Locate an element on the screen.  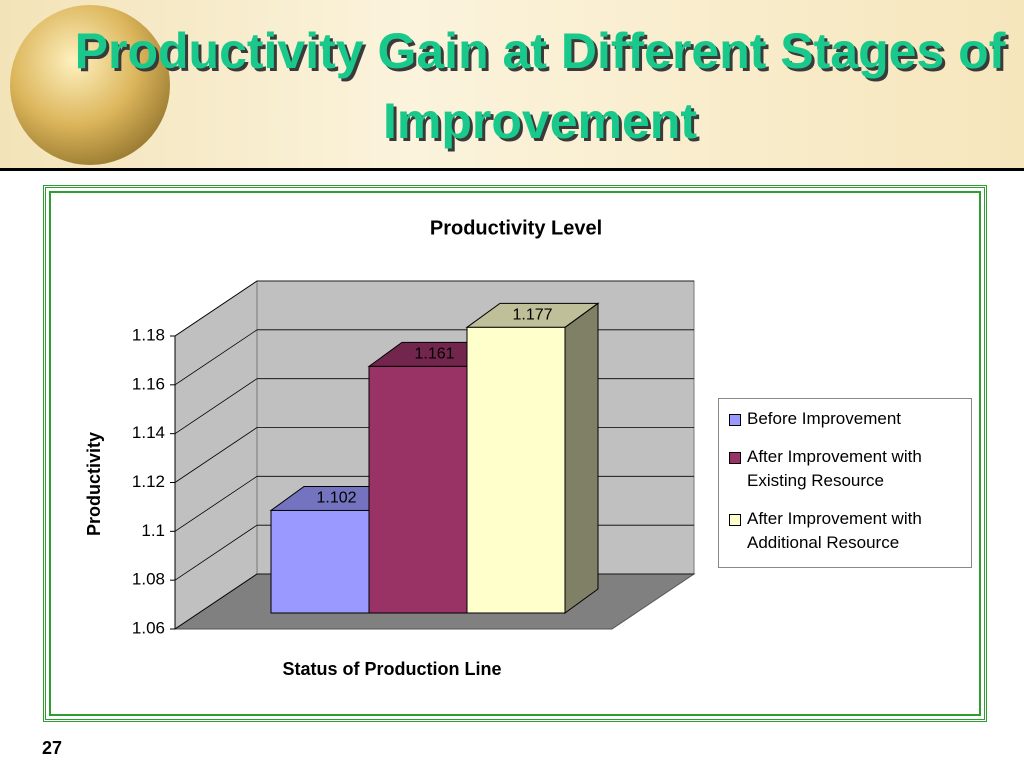
chart-title: Productivity Level is located at coordinates (516, 228).